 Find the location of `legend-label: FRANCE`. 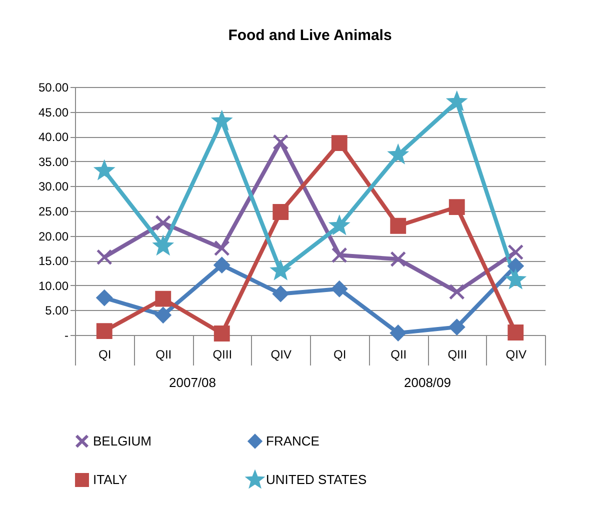

legend-label: FRANCE is located at coordinates (293, 440).